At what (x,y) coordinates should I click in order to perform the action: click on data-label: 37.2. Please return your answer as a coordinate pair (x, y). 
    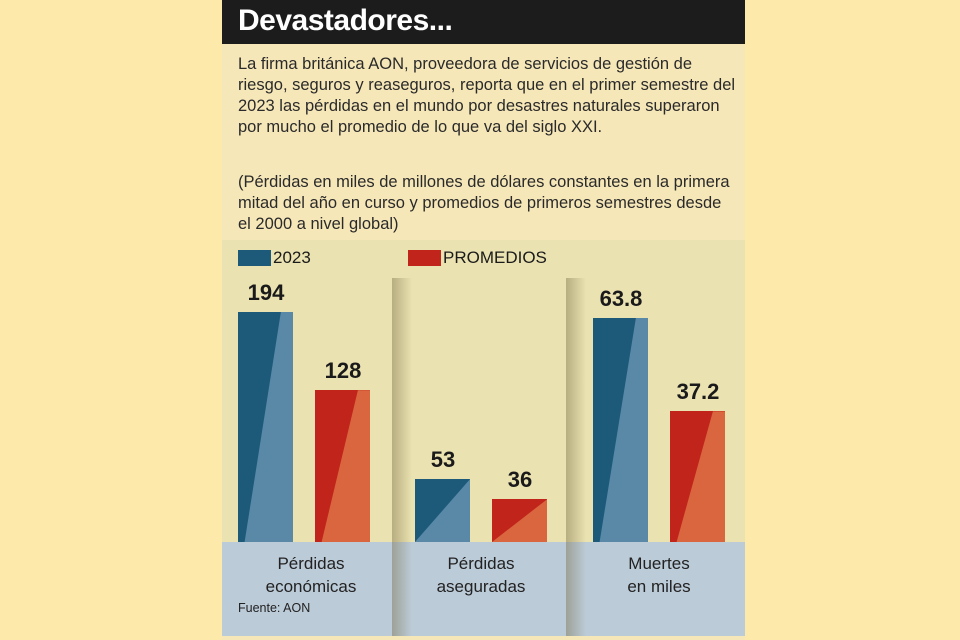
    Looking at the image, I should click on (698, 392).